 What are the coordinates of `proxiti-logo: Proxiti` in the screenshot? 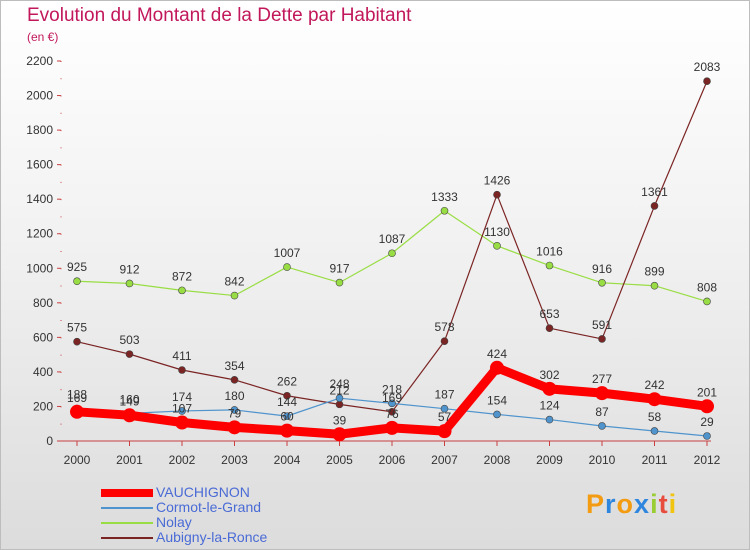 It's located at (631, 504).